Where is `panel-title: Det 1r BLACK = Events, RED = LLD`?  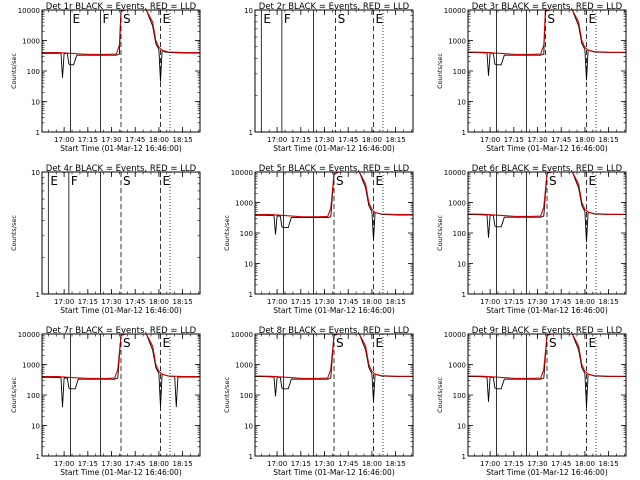
panel-title: Det 1r BLACK = Events, RED = LLD is located at coordinates (121, 7).